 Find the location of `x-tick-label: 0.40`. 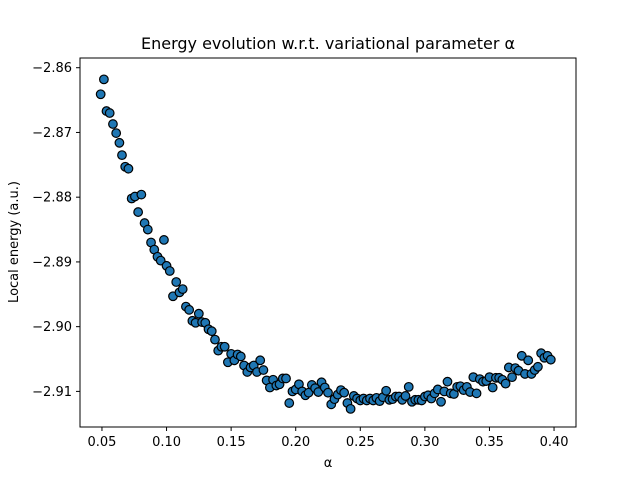

x-tick-label: 0.40 is located at coordinates (554, 442).